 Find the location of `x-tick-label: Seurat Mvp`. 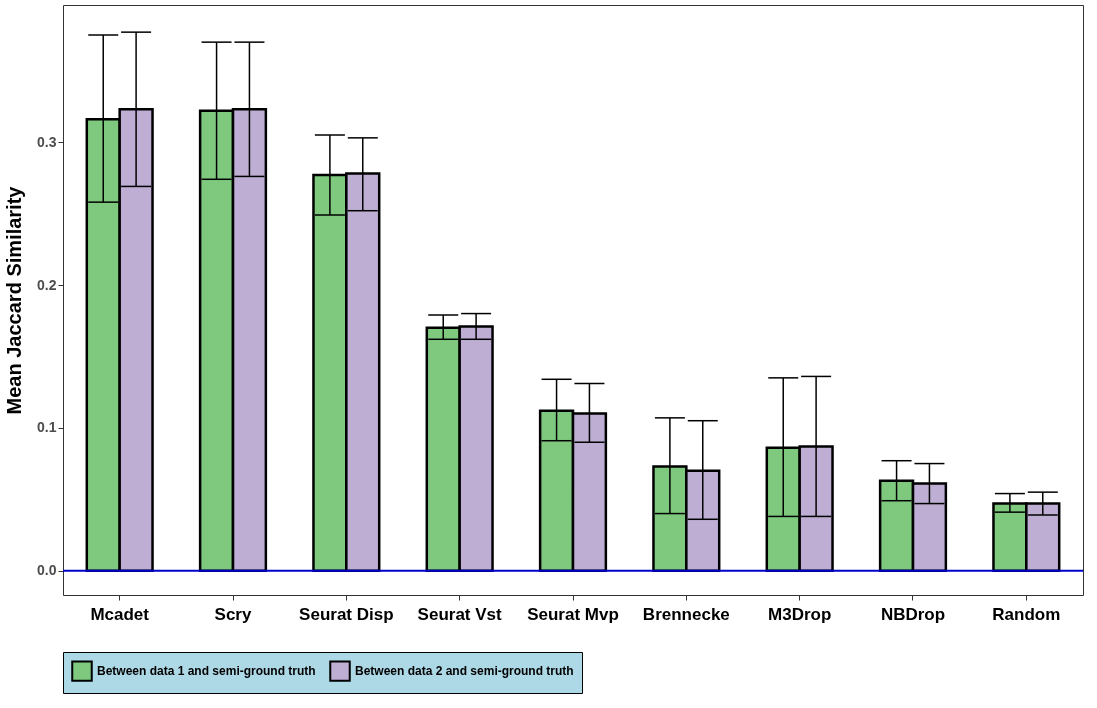

x-tick-label: Seurat Mvp is located at coordinates (573, 614).